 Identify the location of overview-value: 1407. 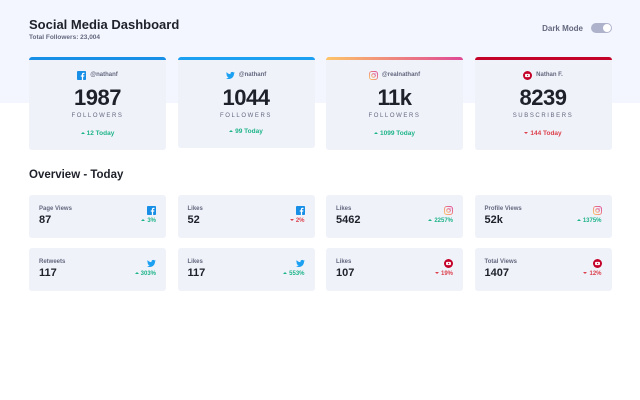
(496, 273).